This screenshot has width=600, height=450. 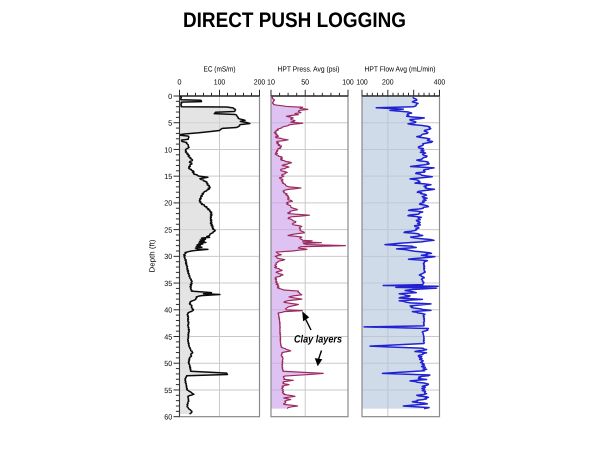 I want to click on svg-text: 25, so click(x=168, y=229).